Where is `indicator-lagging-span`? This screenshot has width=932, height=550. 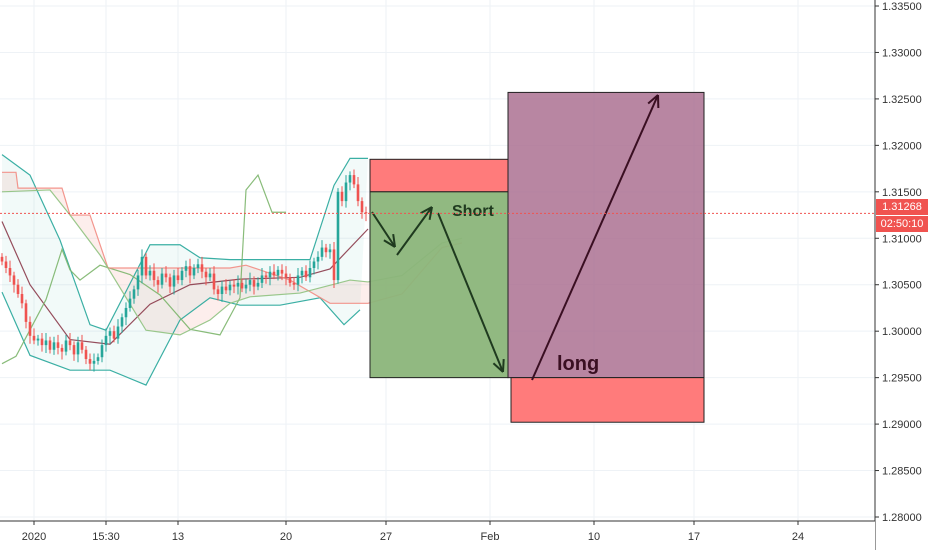 indicator-lagging-span is located at coordinates (143, 269).